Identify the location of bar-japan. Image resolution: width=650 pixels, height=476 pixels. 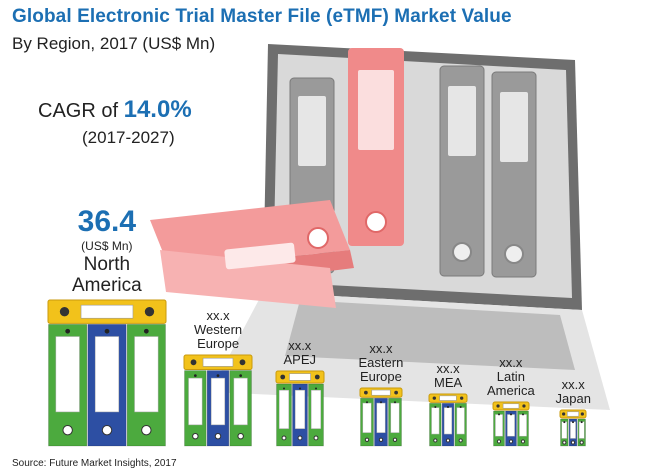
(573, 428).